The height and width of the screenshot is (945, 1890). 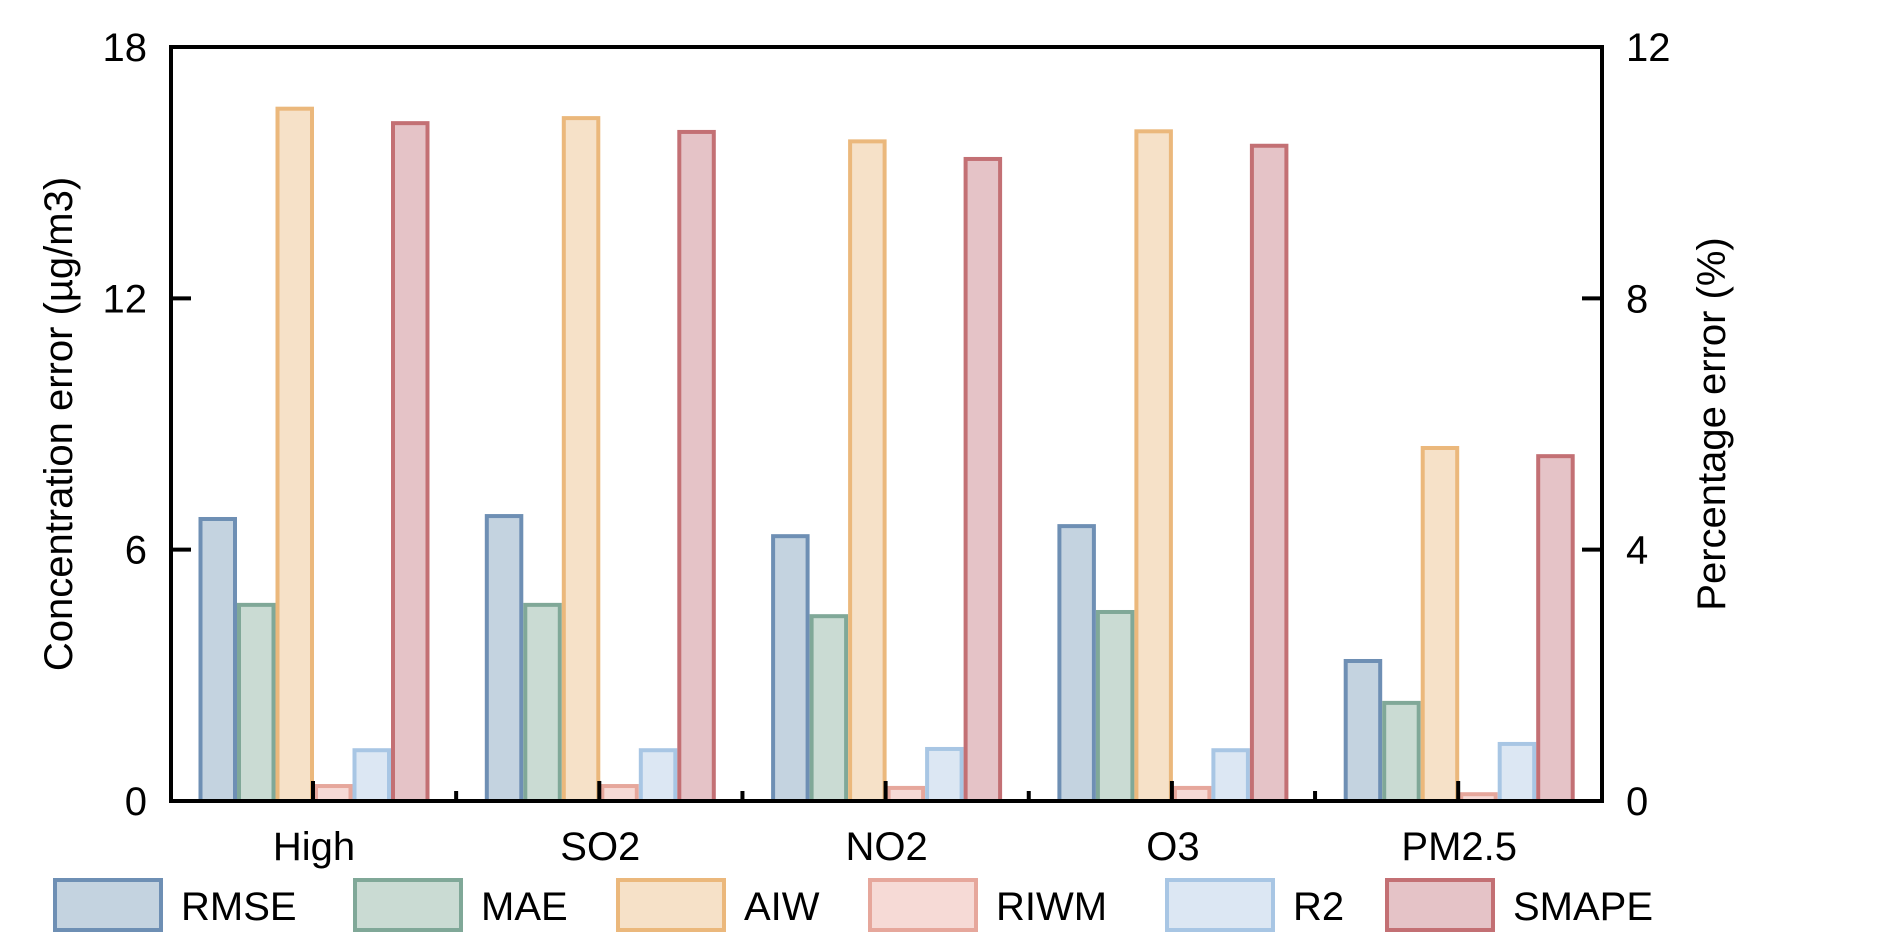 I want to click on y-right-tick-label: 8, so click(x=1637, y=299).